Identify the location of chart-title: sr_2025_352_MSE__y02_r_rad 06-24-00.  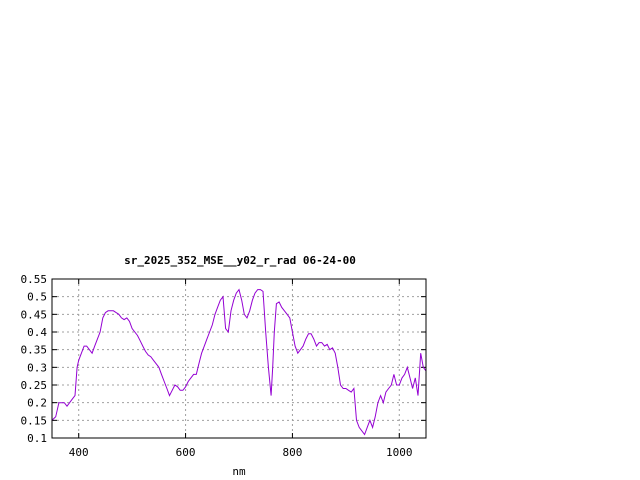
(240, 260).